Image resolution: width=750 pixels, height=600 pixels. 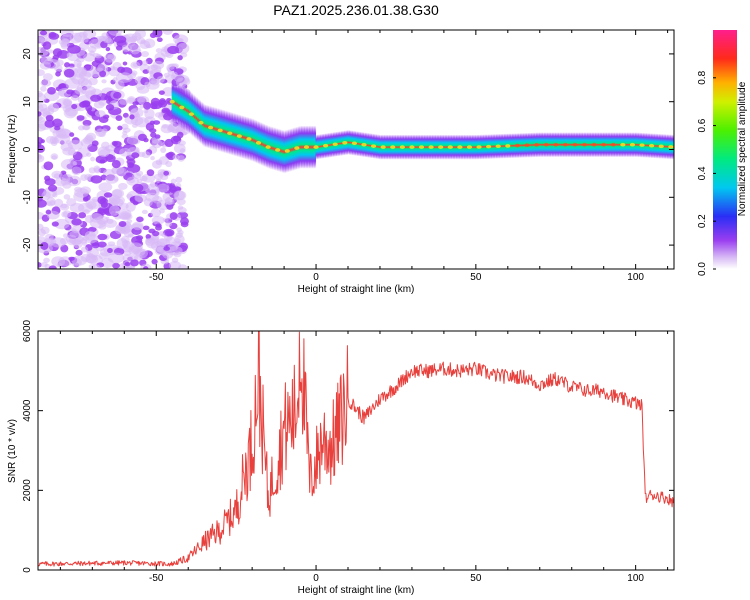 What do you see at coordinates (12, 149) in the screenshot?
I see `spectrogram-y-label: Frequency (Hz)` at bounding box center [12, 149].